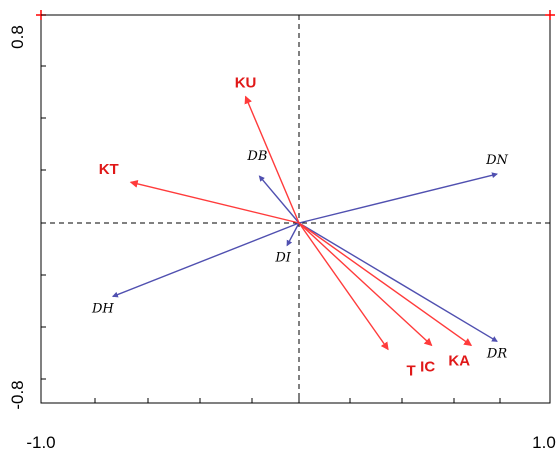 This screenshot has height=459, width=557. What do you see at coordinates (40, 442) in the screenshot?
I see `x-tick-label-left: -1.0` at bounding box center [40, 442].